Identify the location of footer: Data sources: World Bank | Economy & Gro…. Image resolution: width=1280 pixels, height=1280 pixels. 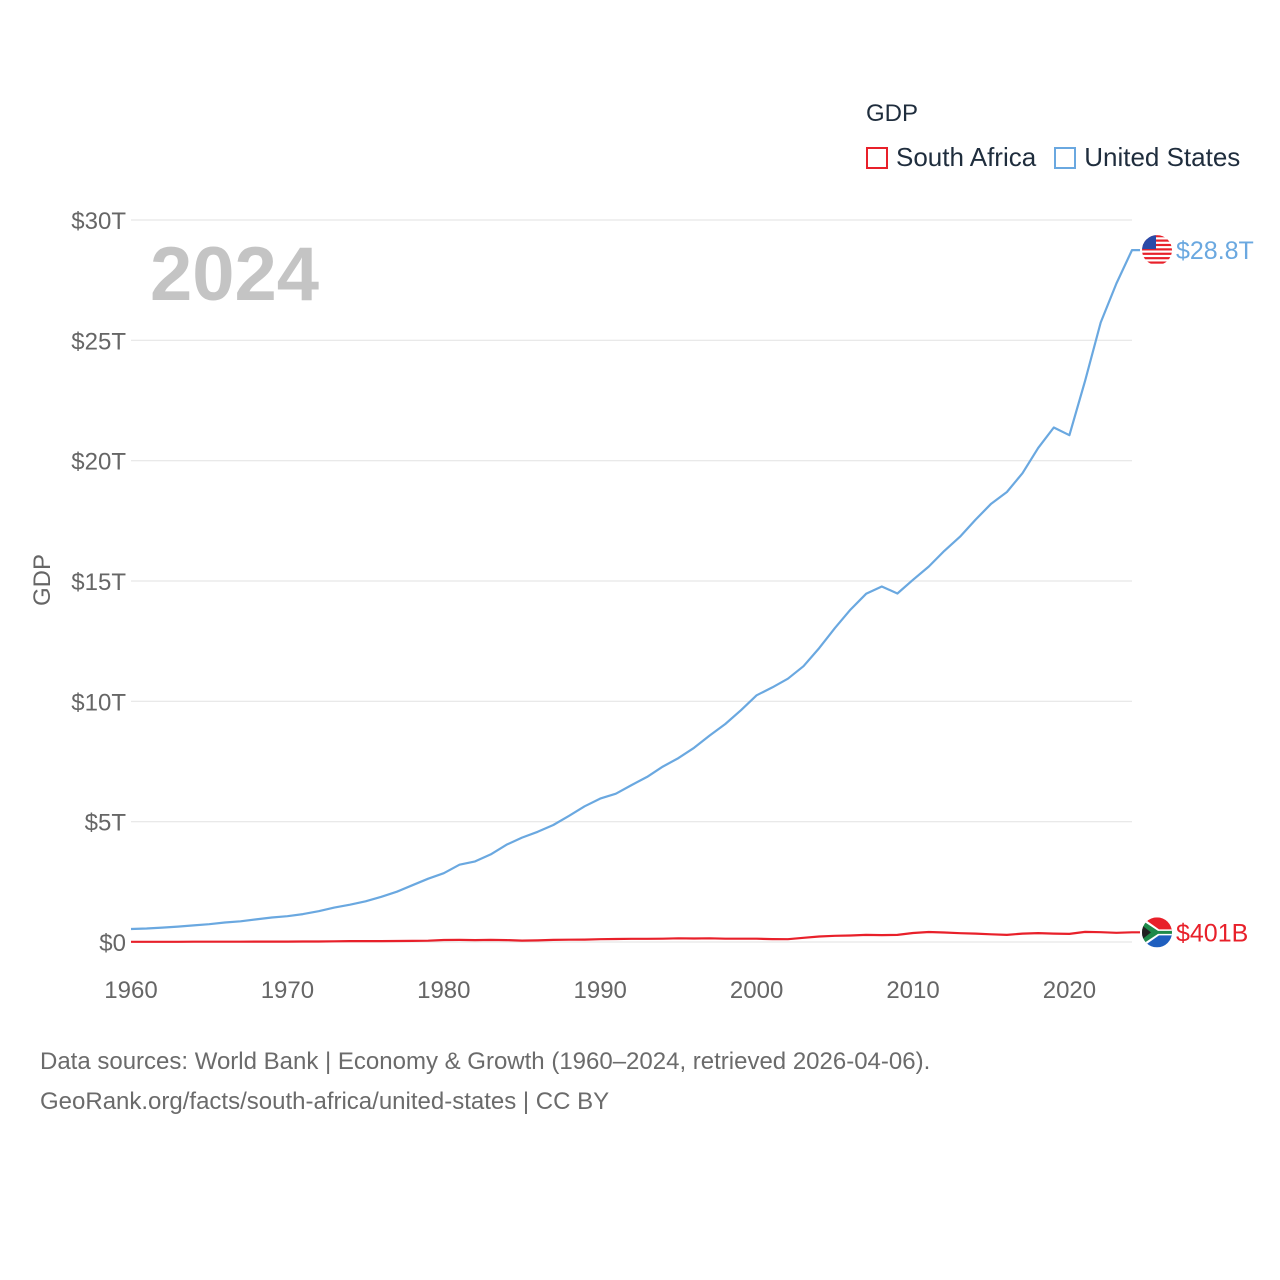
(485, 1082).